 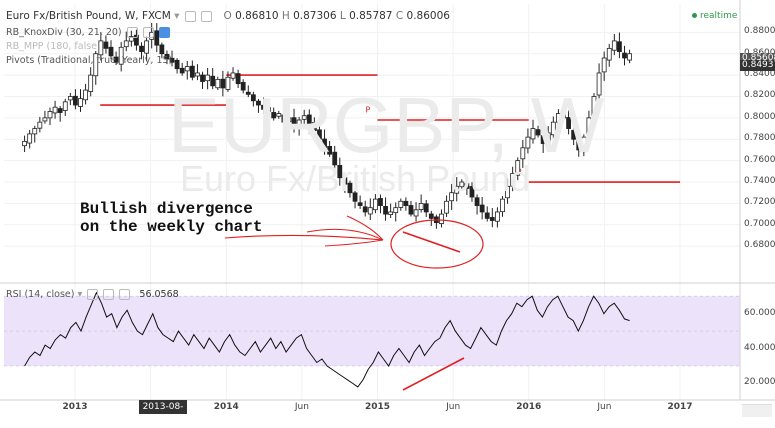 What do you see at coordinates (371, 16) in the screenshot?
I see `ohlc-low-value: 0.85787` at bounding box center [371, 16].